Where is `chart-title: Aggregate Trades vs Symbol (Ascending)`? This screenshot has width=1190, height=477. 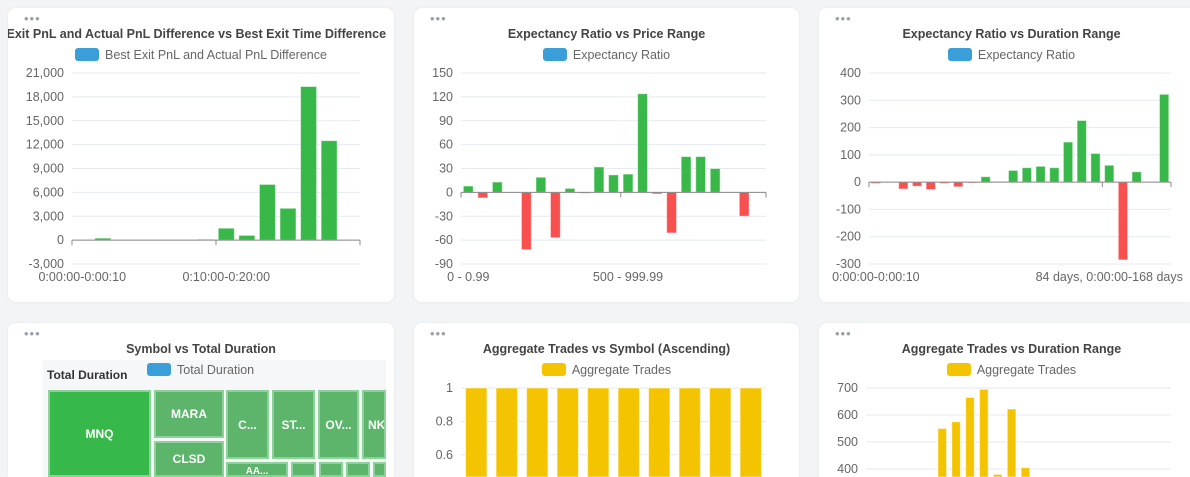
chart-title: Aggregate Trades vs Symbol (Ascending) is located at coordinates (606, 349).